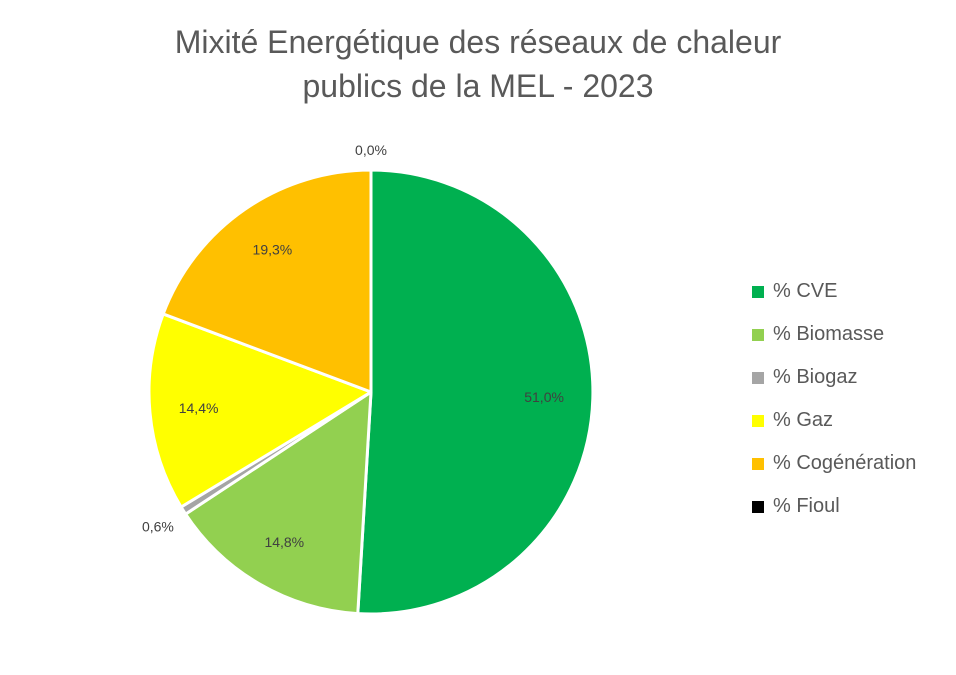 This screenshot has height=675, width=956. I want to click on legend-item-cve: % CVE, so click(852, 291).